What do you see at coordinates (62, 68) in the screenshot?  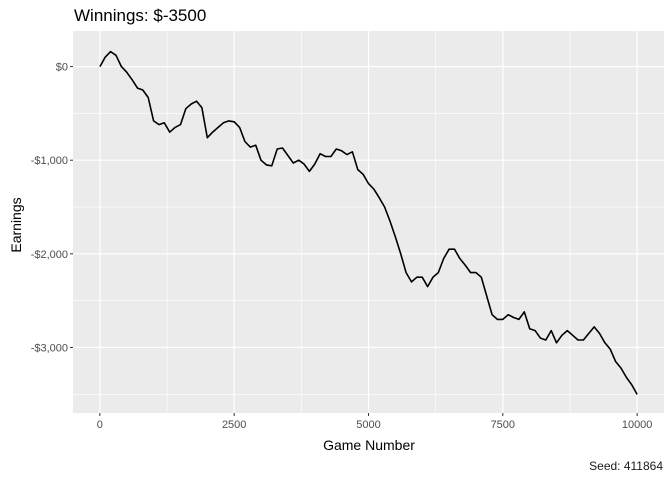 I see `y-tick-label: $0` at bounding box center [62, 68].